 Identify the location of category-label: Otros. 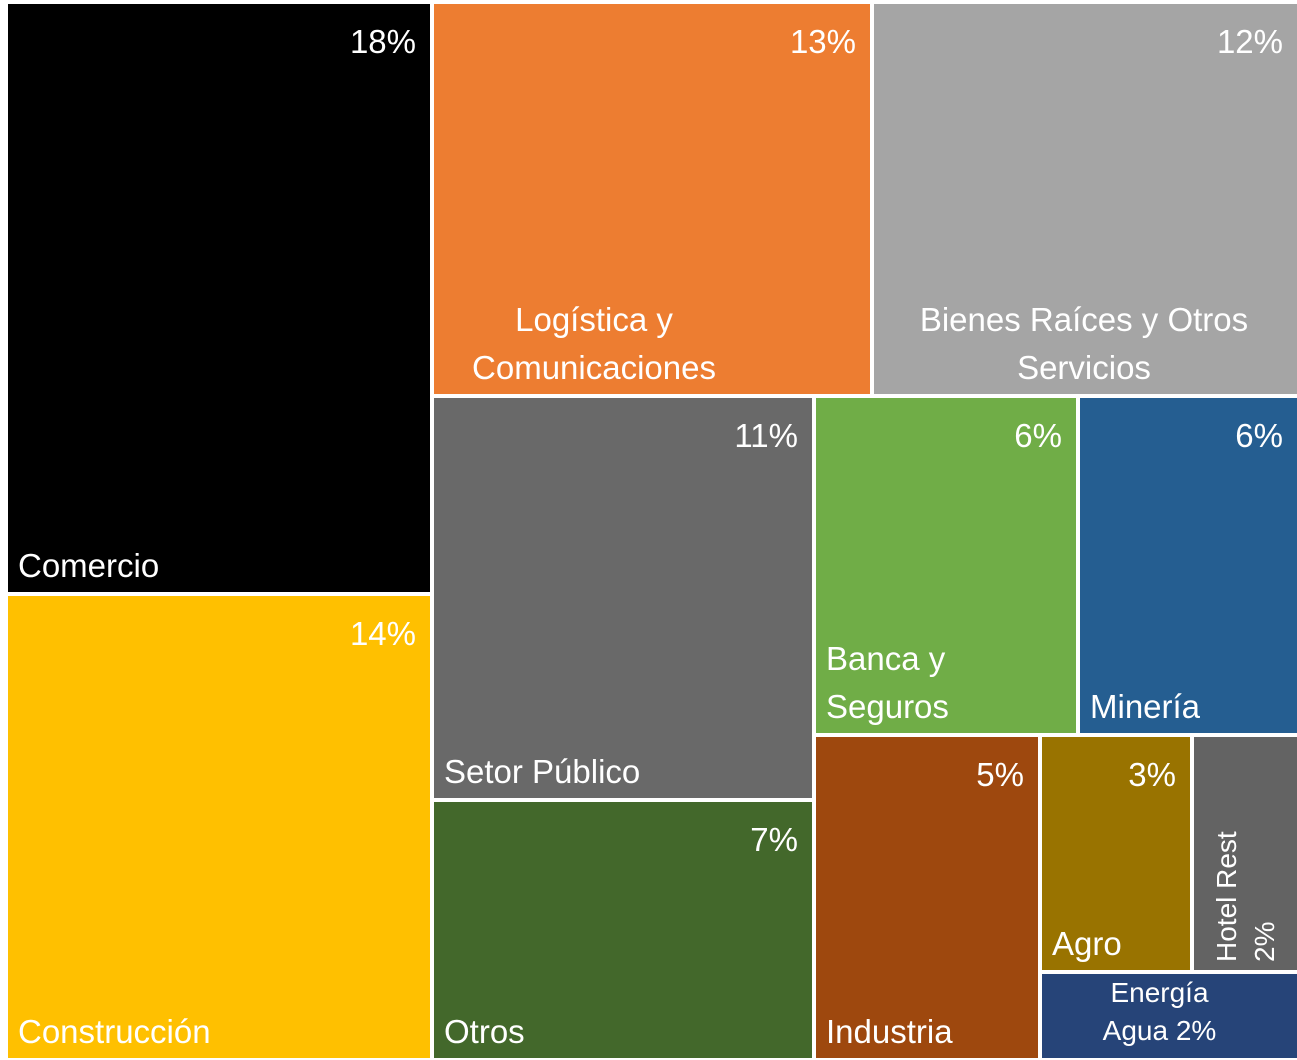
(484, 1031).